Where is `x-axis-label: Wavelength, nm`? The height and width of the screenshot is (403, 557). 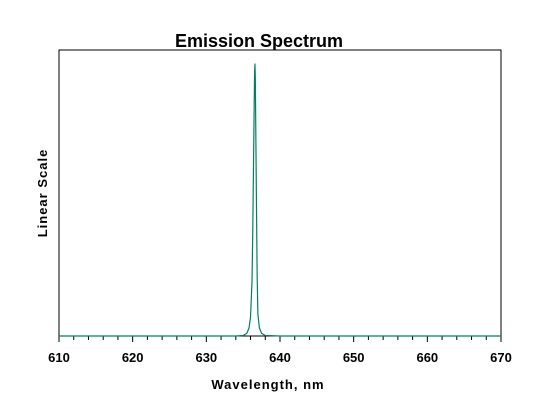 x-axis-label: Wavelength, nm is located at coordinates (267, 384).